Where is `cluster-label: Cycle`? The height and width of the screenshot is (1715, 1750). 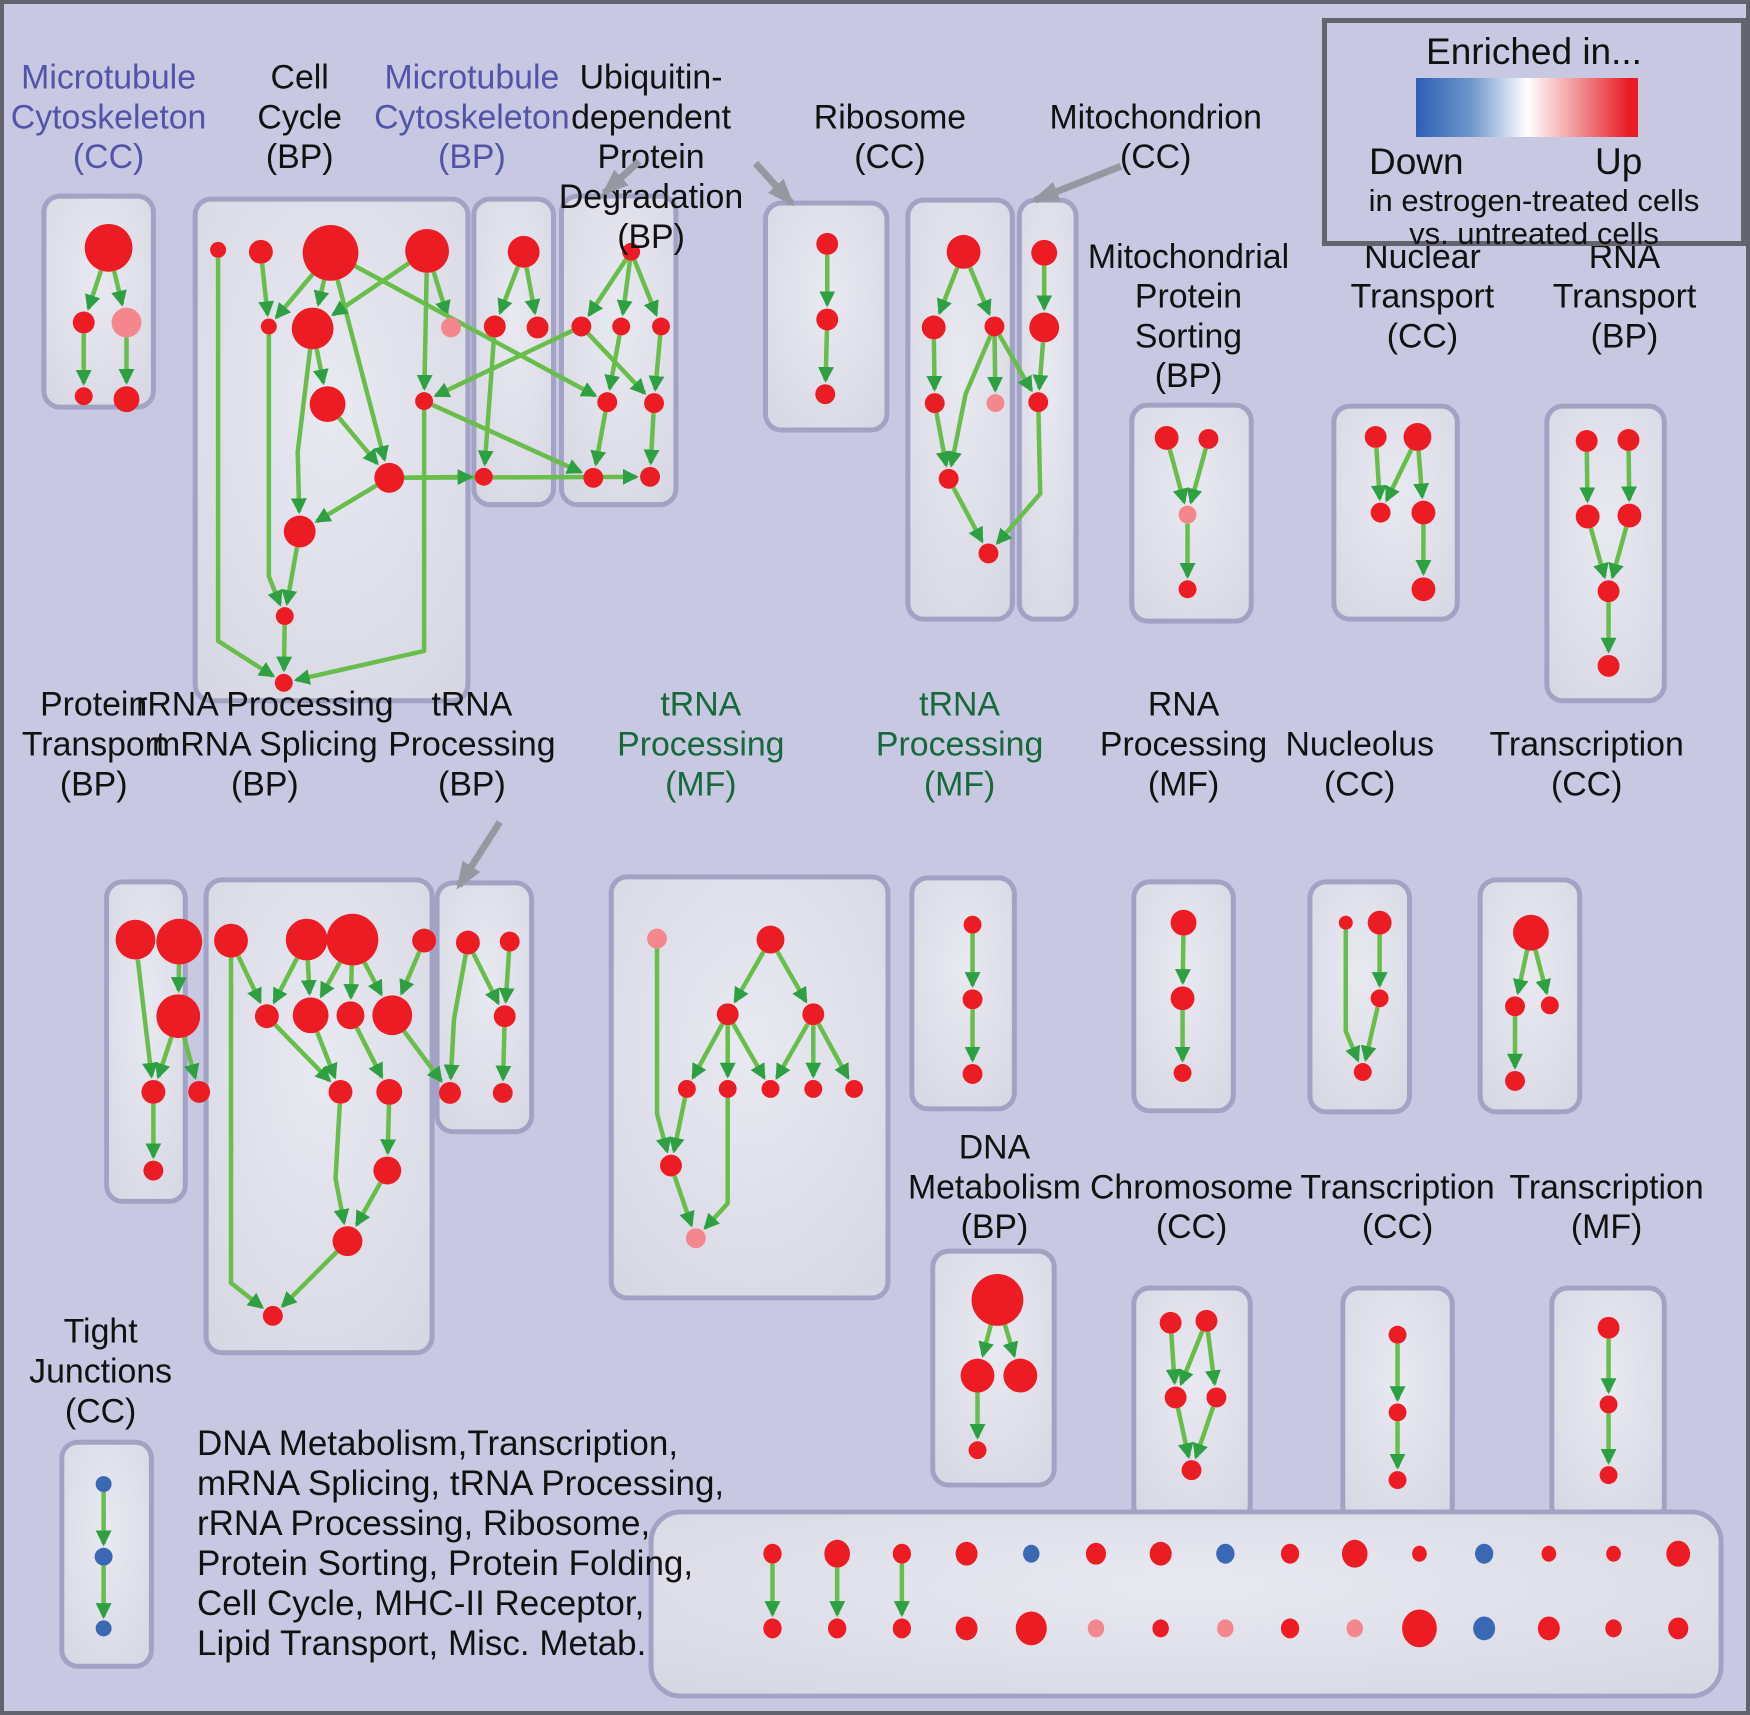 cluster-label: Cycle is located at coordinates (299, 117).